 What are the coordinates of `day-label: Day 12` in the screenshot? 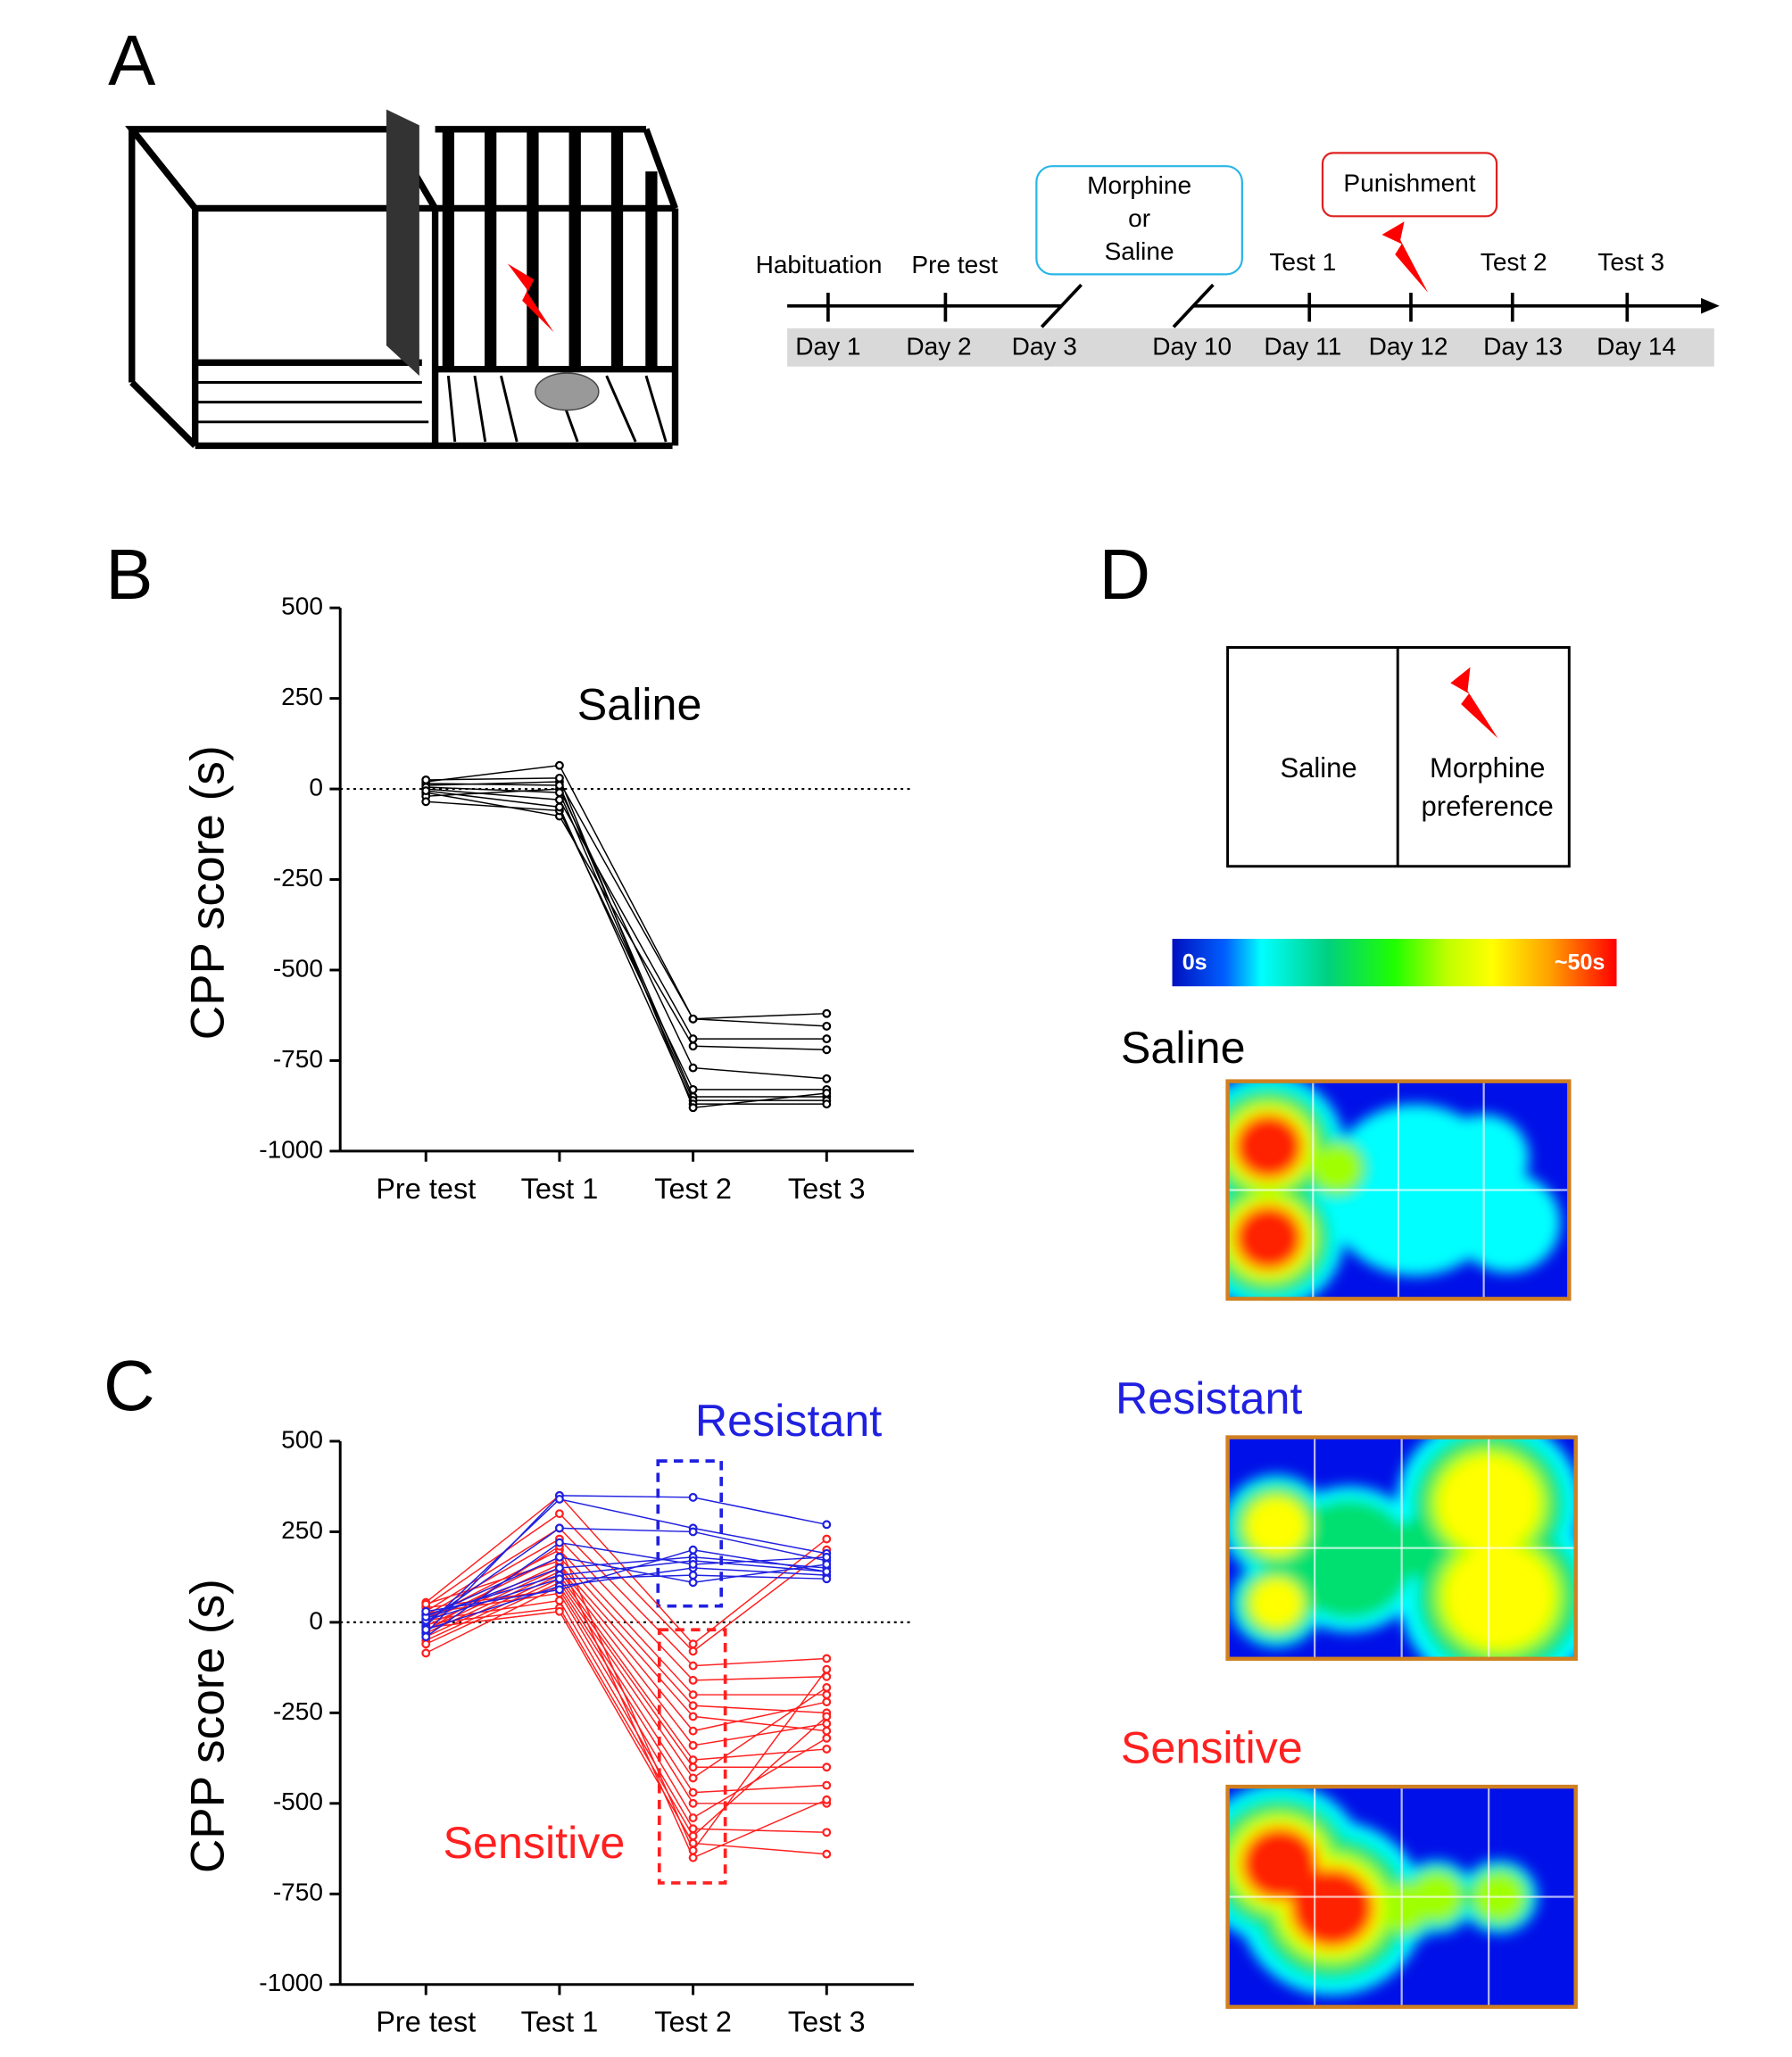 It's located at (1408, 347).